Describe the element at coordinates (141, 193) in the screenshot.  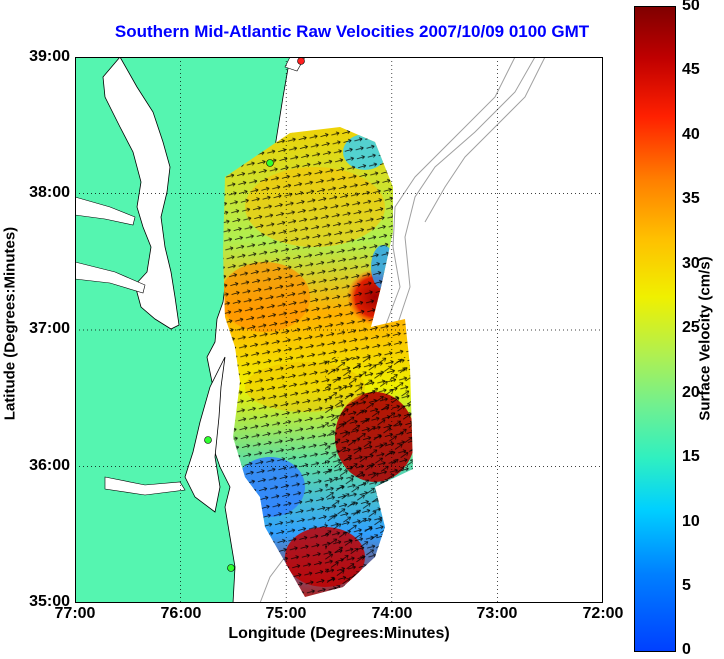
I see `chesapeake-bay` at that location.